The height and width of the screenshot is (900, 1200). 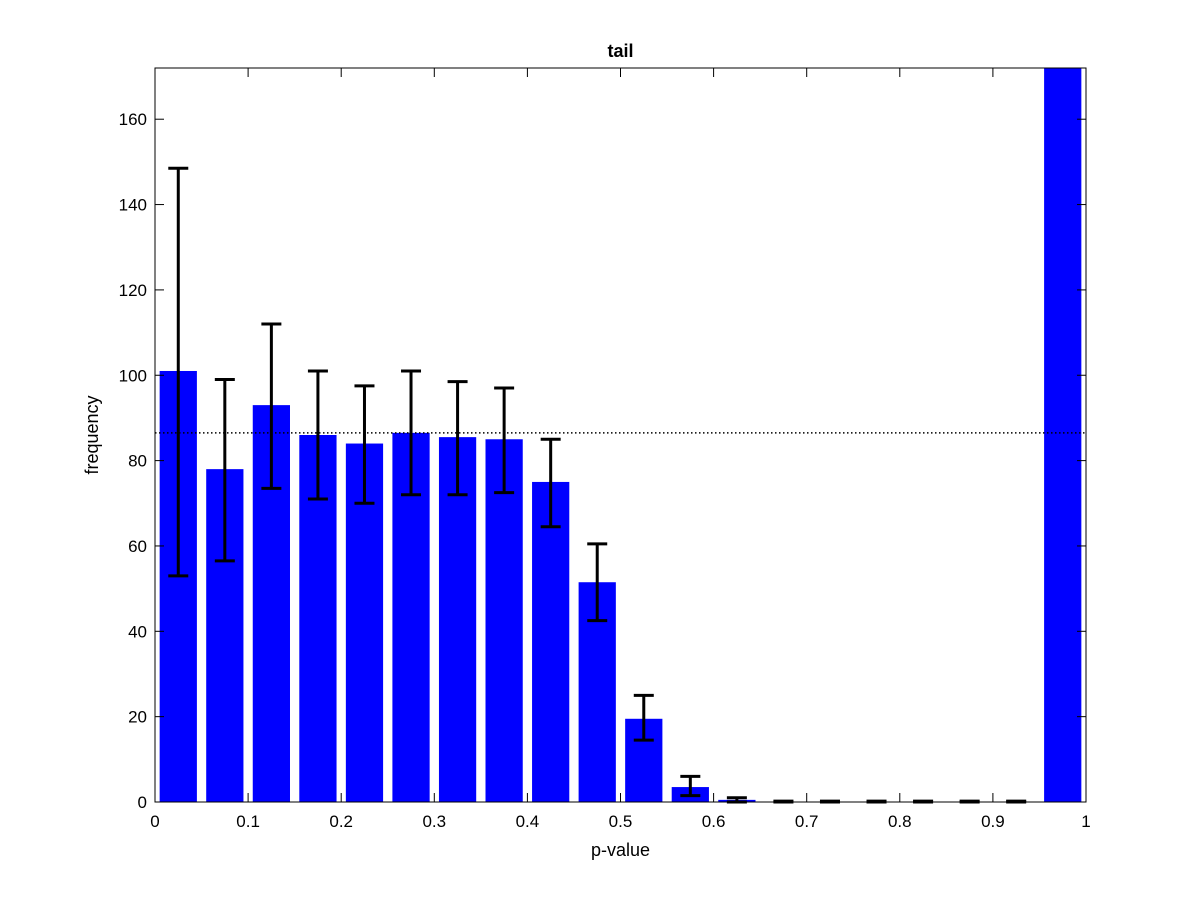 I want to click on x-tick-label: 0.5, so click(x=621, y=821).